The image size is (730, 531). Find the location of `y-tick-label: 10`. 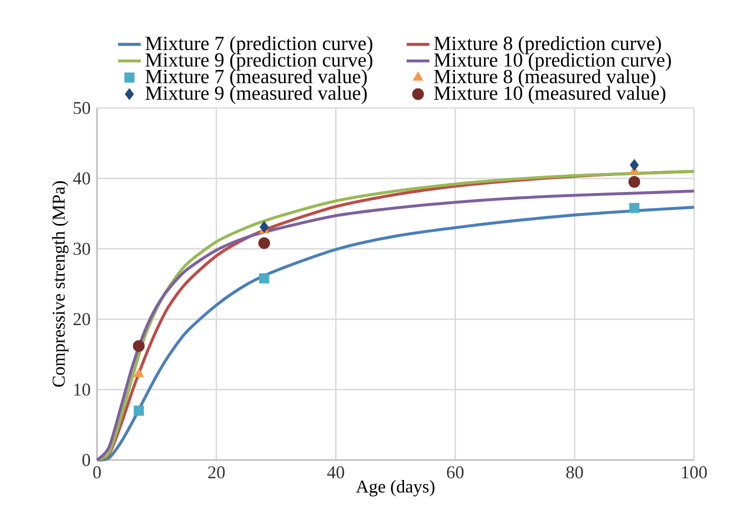

y-tick-label: 10 is located at coordinates (82, 390).